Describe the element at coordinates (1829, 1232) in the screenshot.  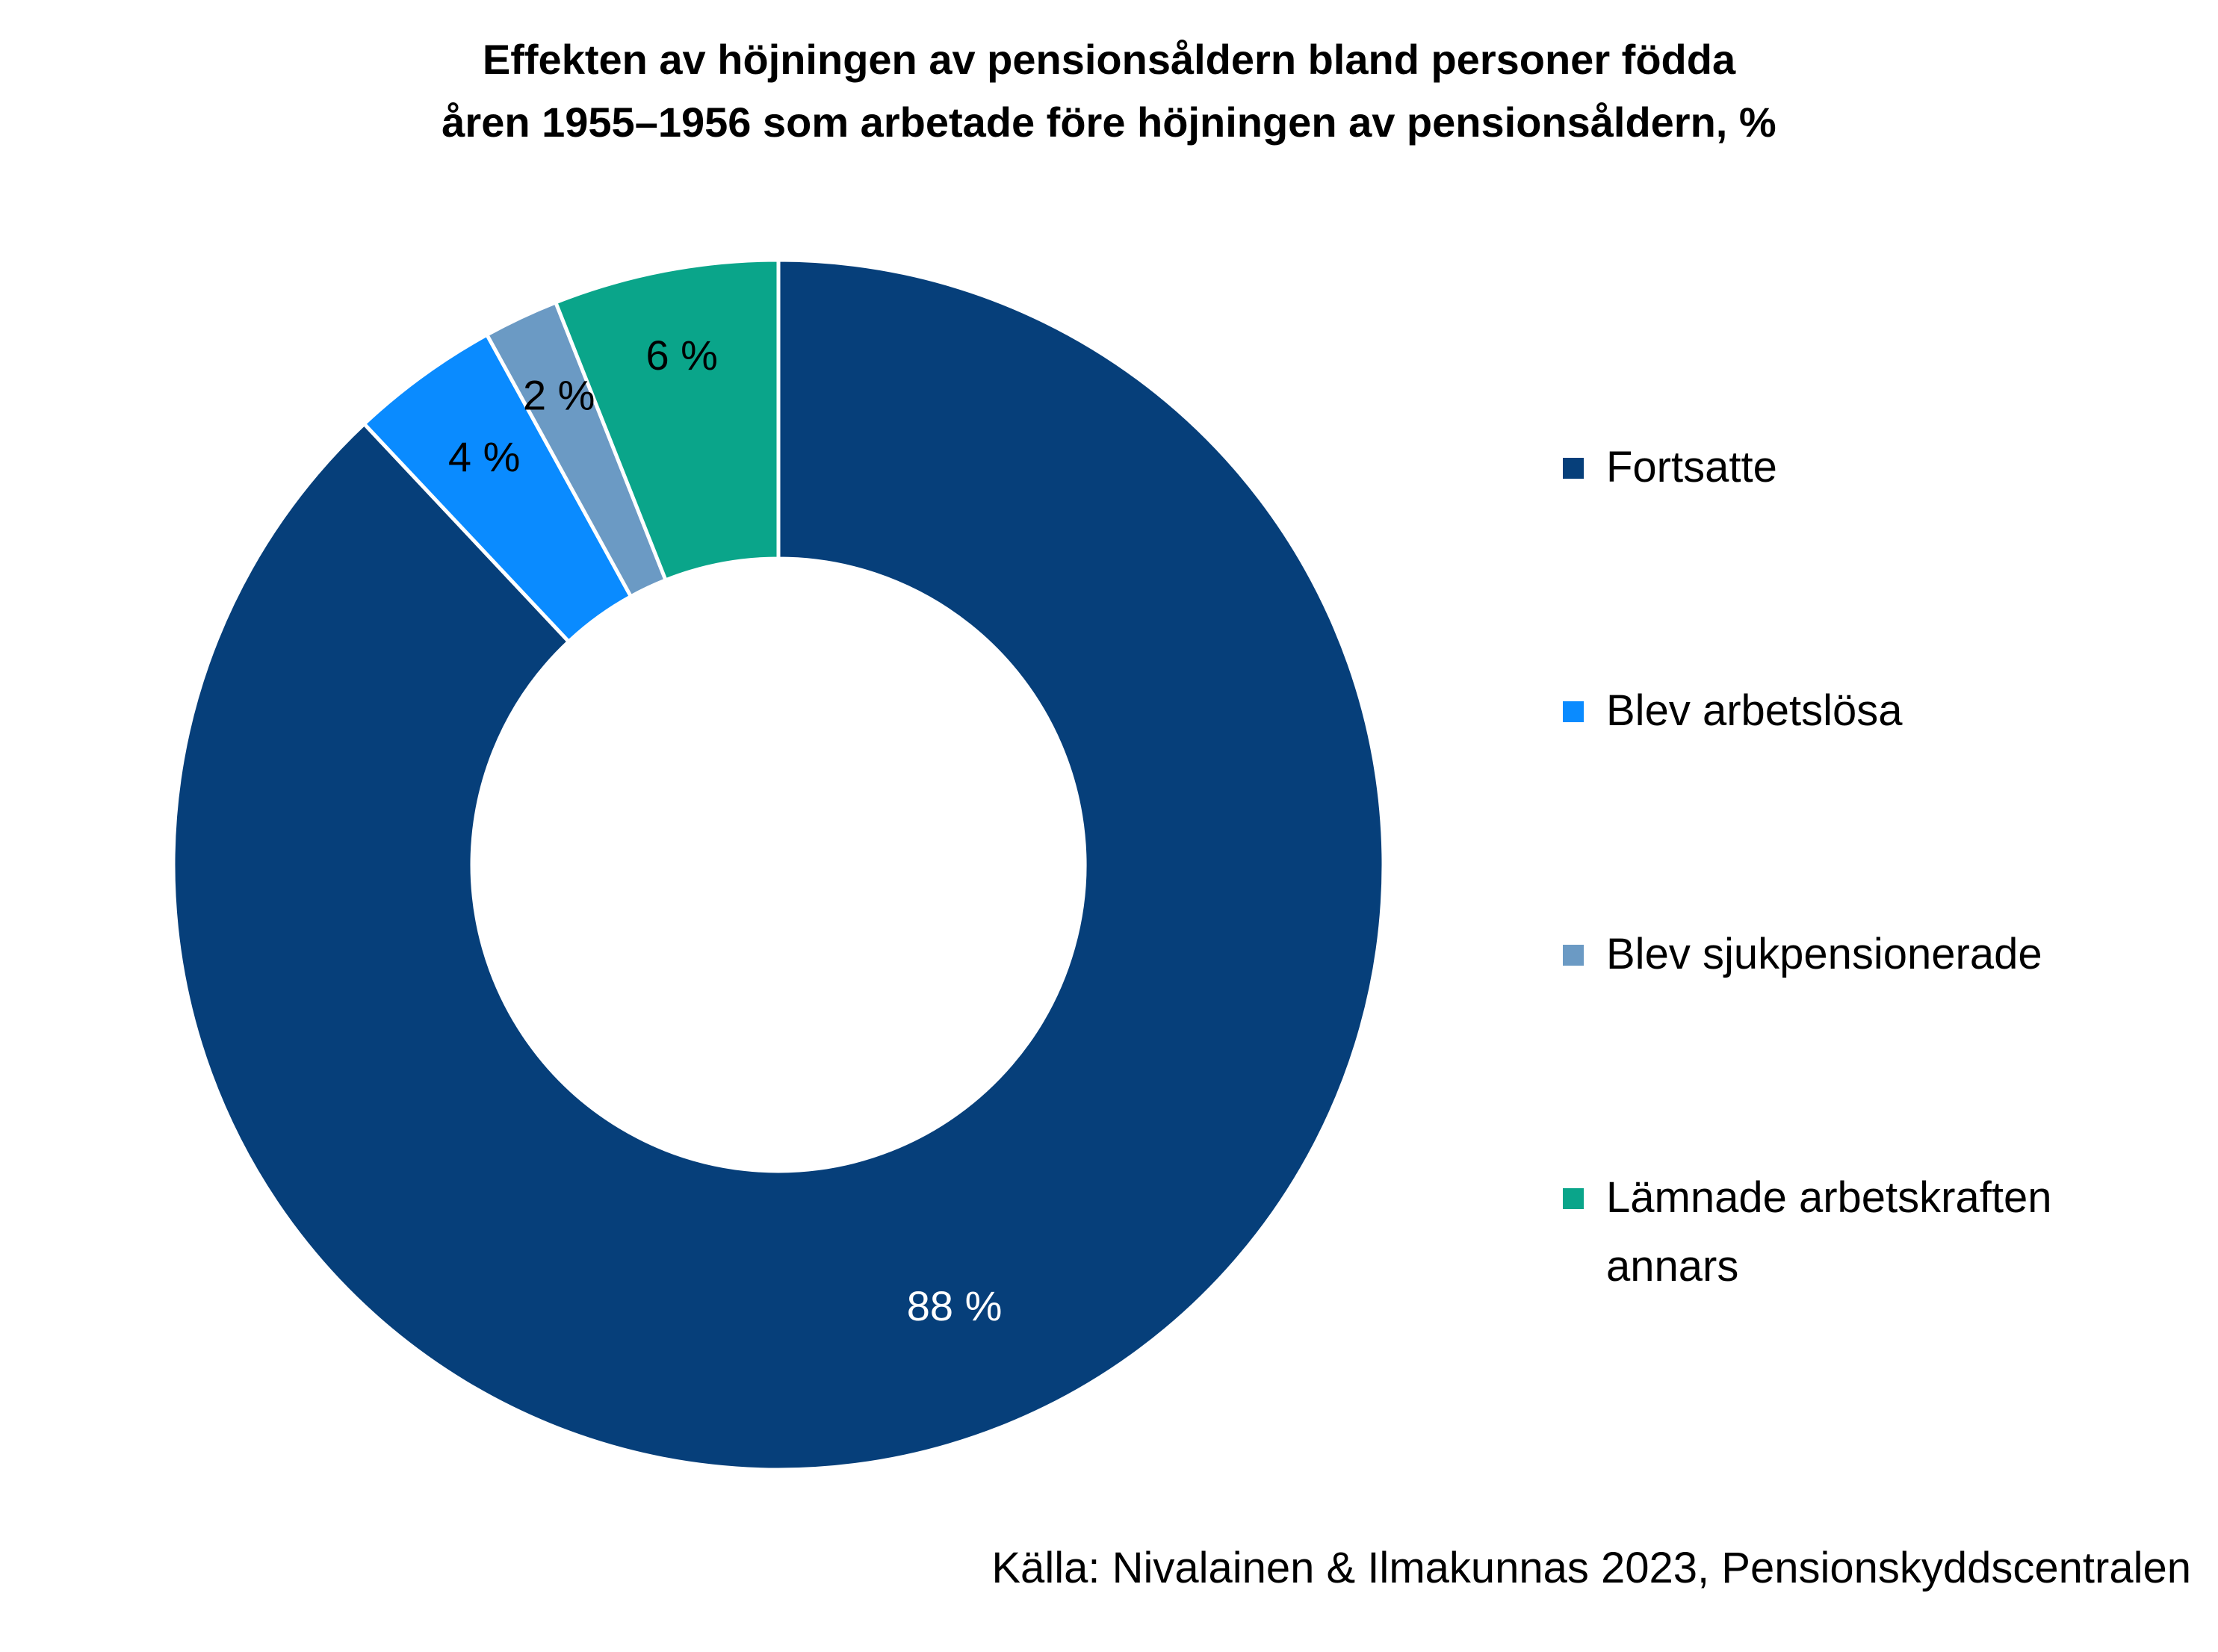
I see `legend-label: Lämnade arbetskraften annars` at that location.